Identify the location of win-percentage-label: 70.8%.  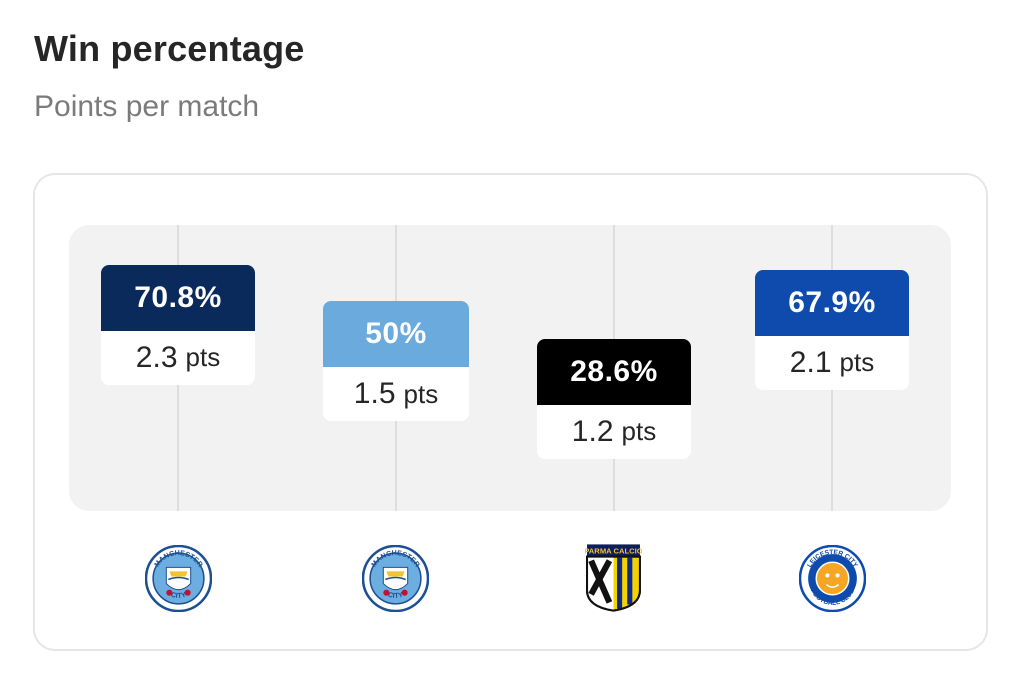
(178, 297).